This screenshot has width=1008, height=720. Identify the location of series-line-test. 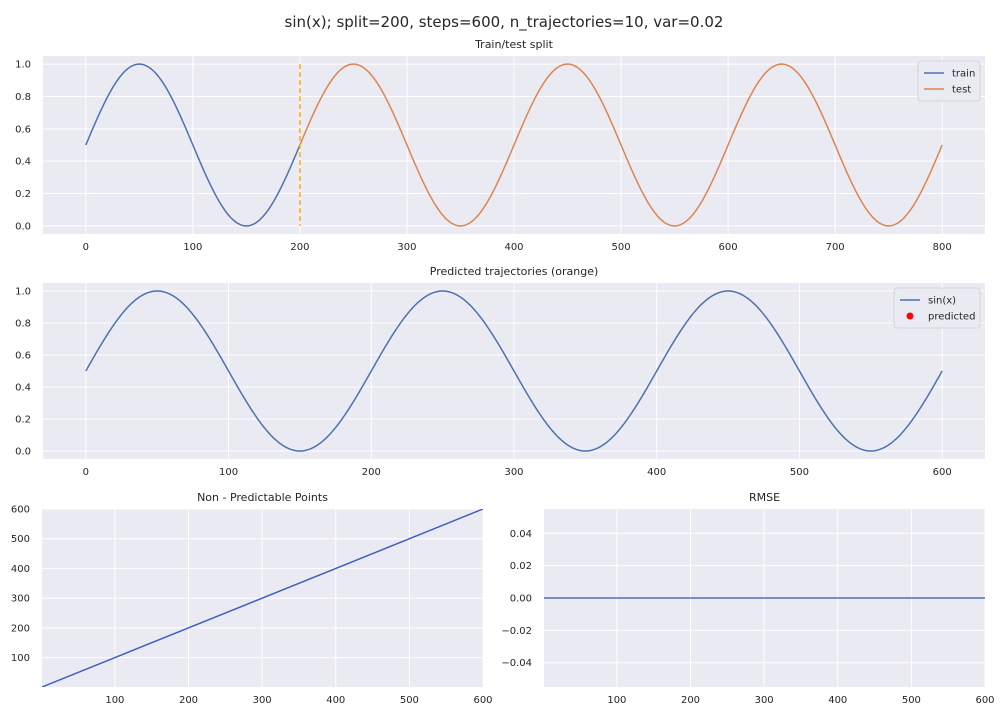
(621, 145).